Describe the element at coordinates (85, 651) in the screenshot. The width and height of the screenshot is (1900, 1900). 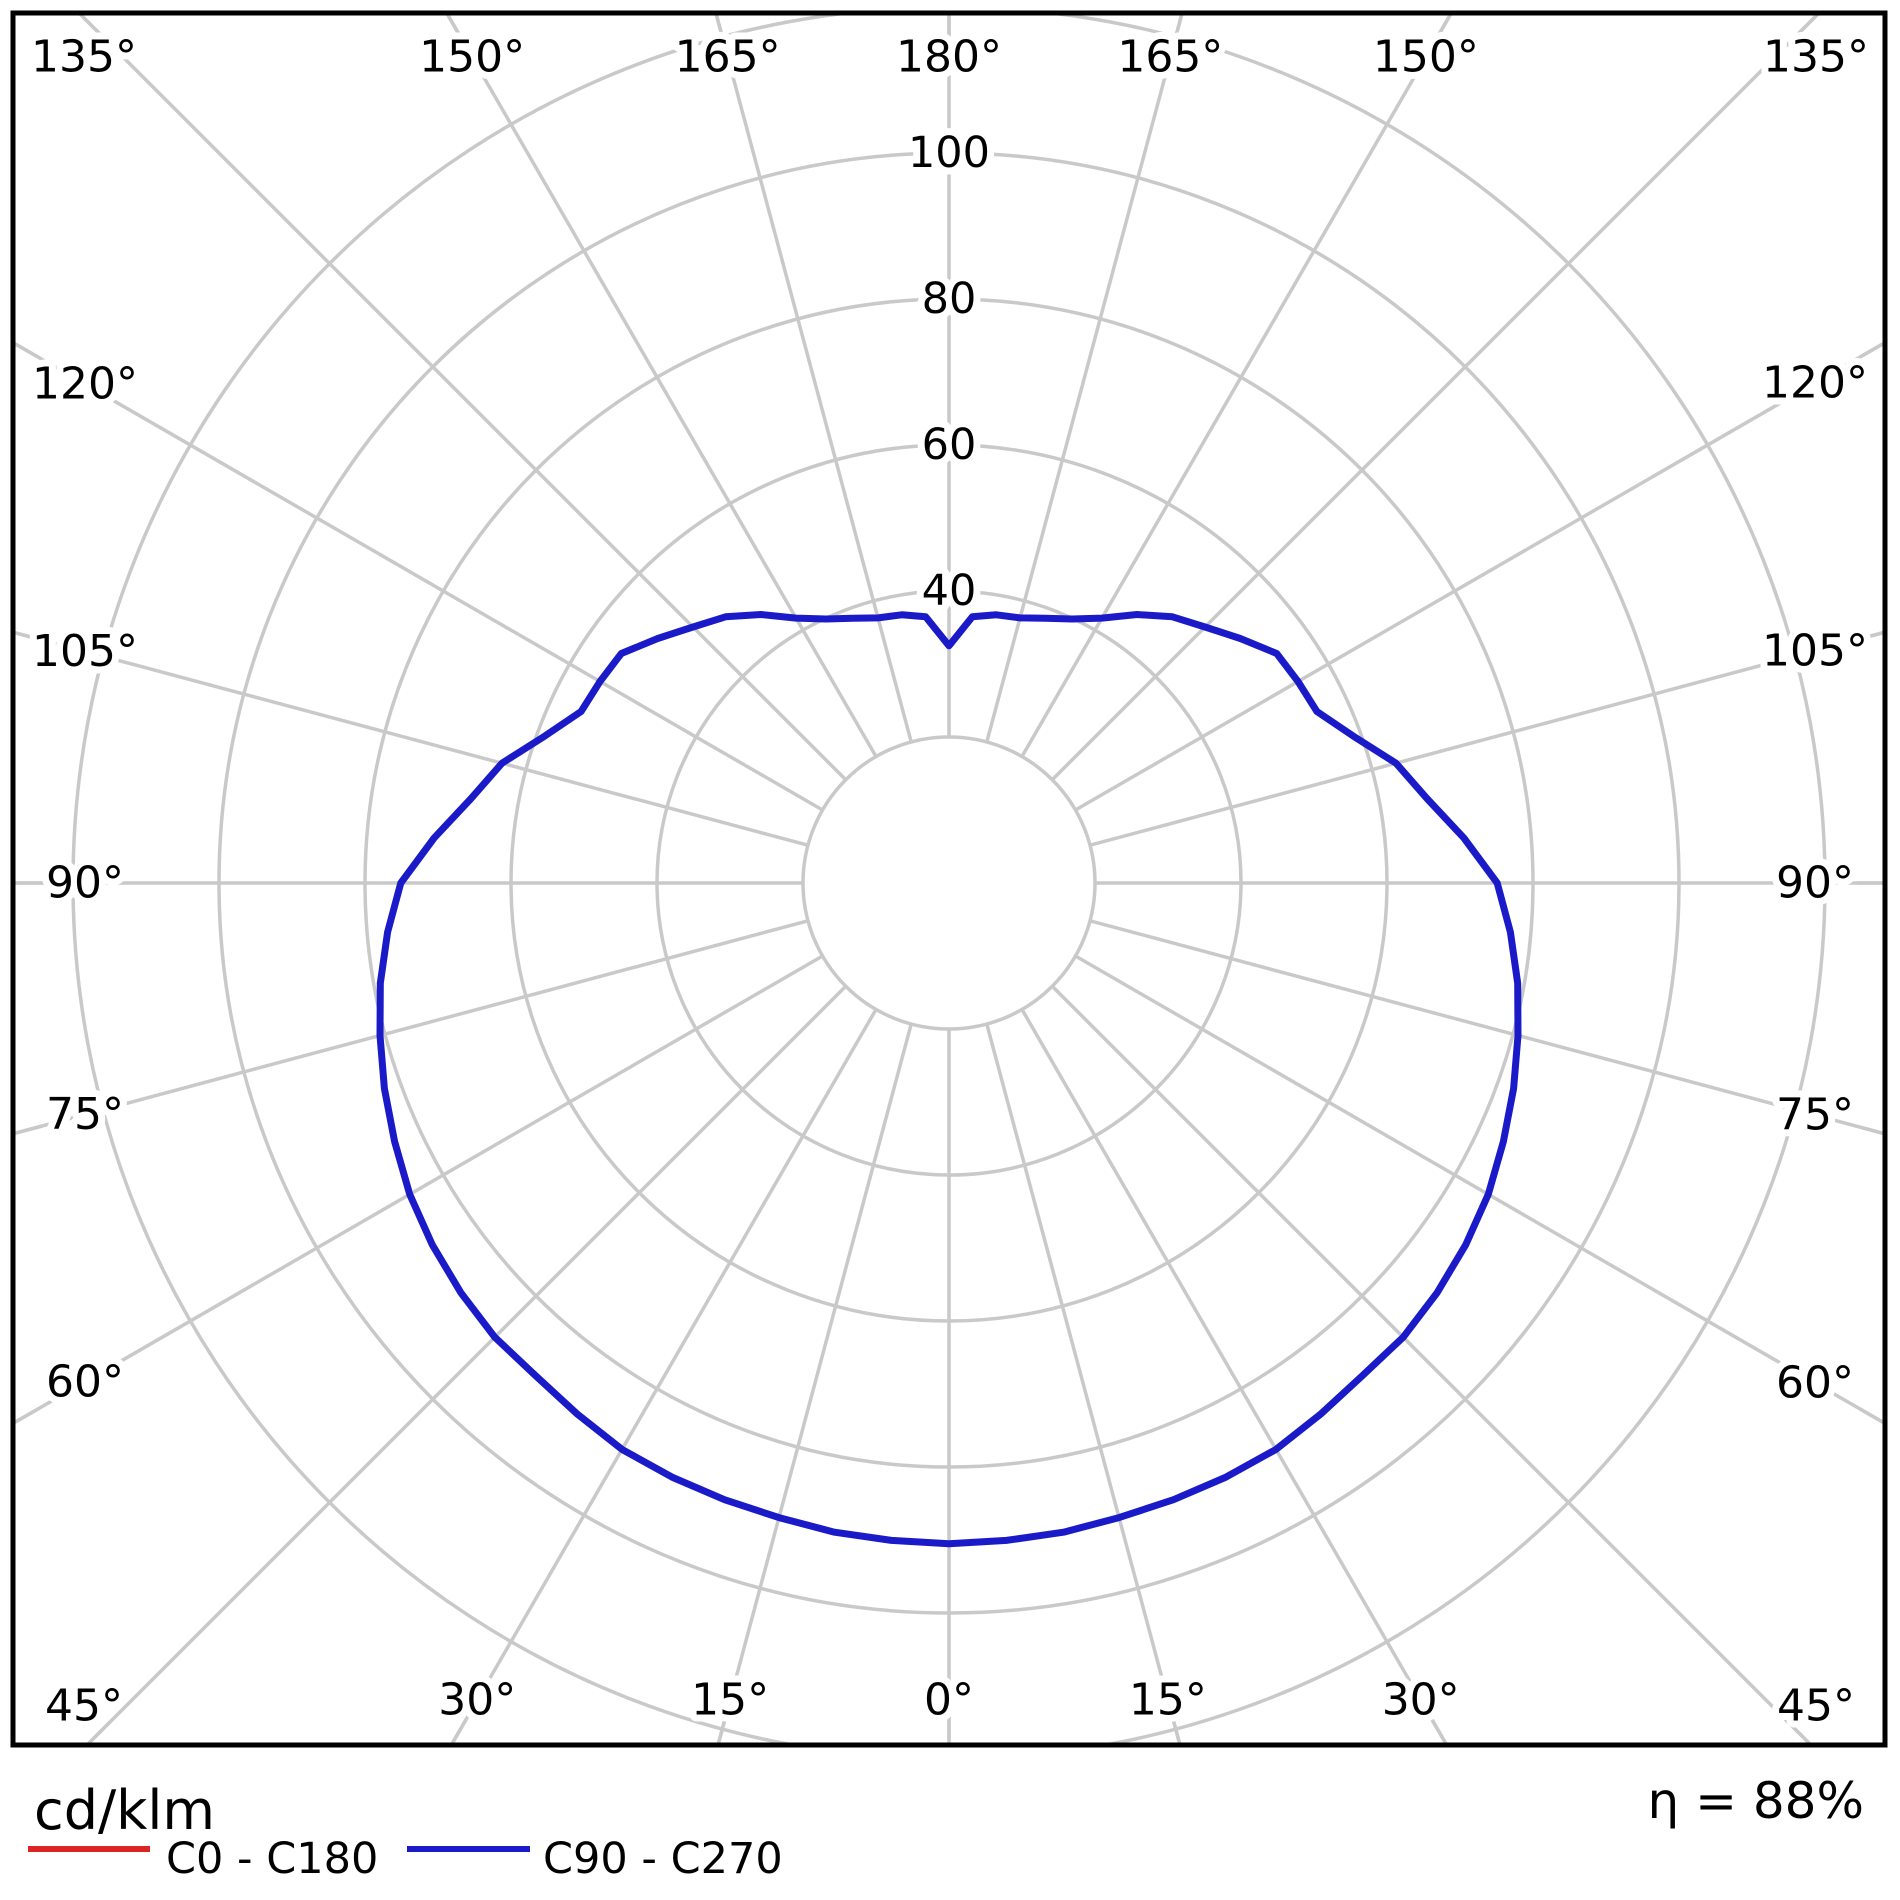
I see `angle-label-105-left: 105°` at that location.